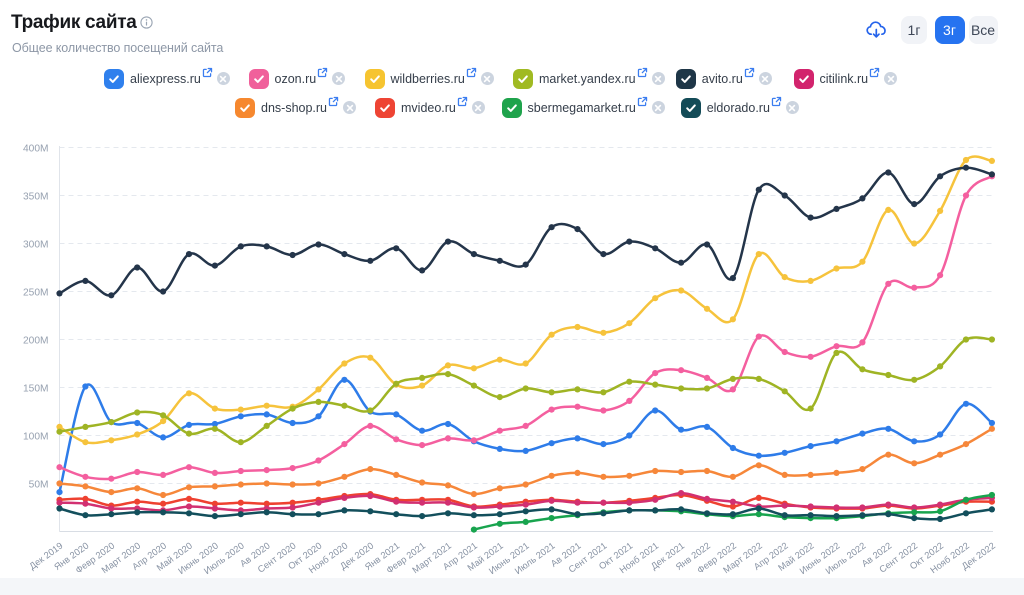 This screenshot has width=1024, height=595. Describe the element at coordinates (35, 148) in the screenshot. I see `svg-text: 400M` at that location.